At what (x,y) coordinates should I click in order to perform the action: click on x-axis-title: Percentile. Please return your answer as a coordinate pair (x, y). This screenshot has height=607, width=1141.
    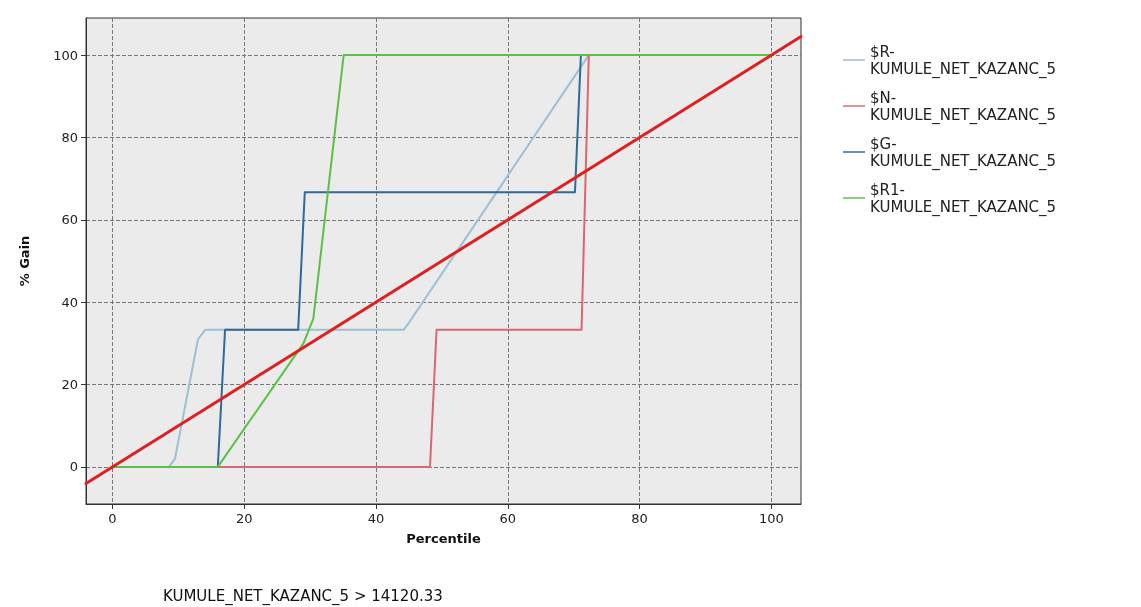
    Looking at the image, I should click on (443, 538).